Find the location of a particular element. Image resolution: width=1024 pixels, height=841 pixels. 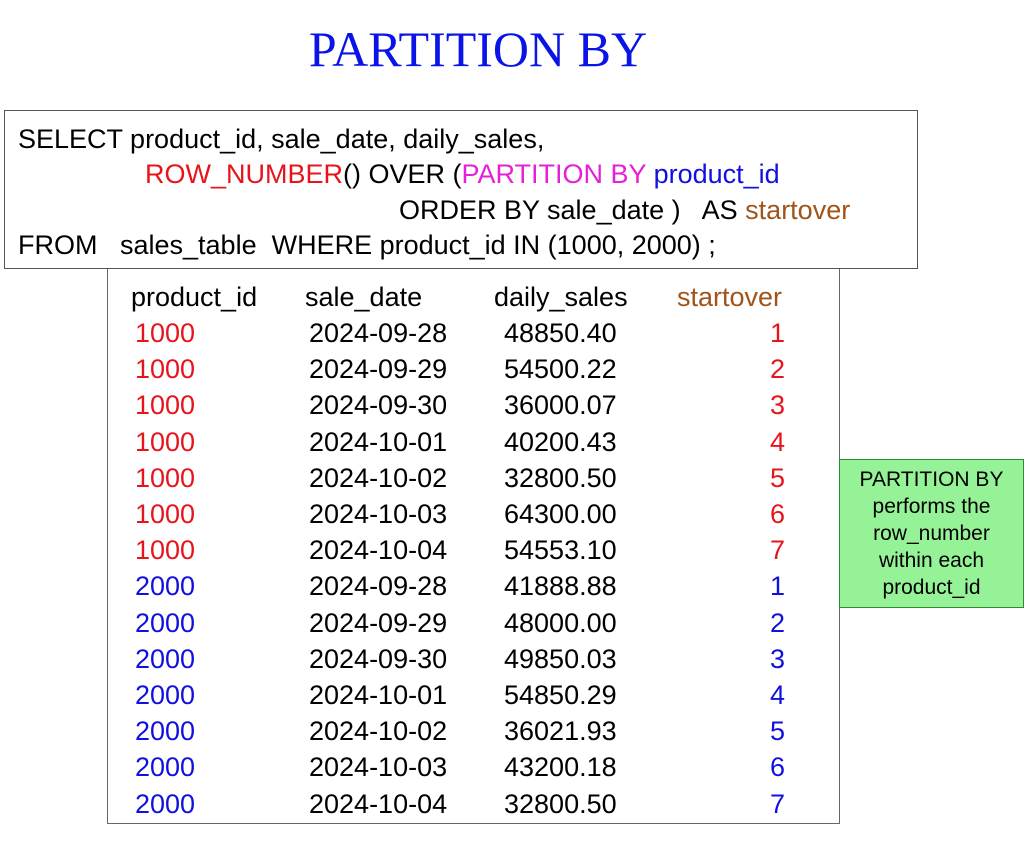

order-by-clause: ORDER BY sale_date ) AS is located at coordinates (572, 210).